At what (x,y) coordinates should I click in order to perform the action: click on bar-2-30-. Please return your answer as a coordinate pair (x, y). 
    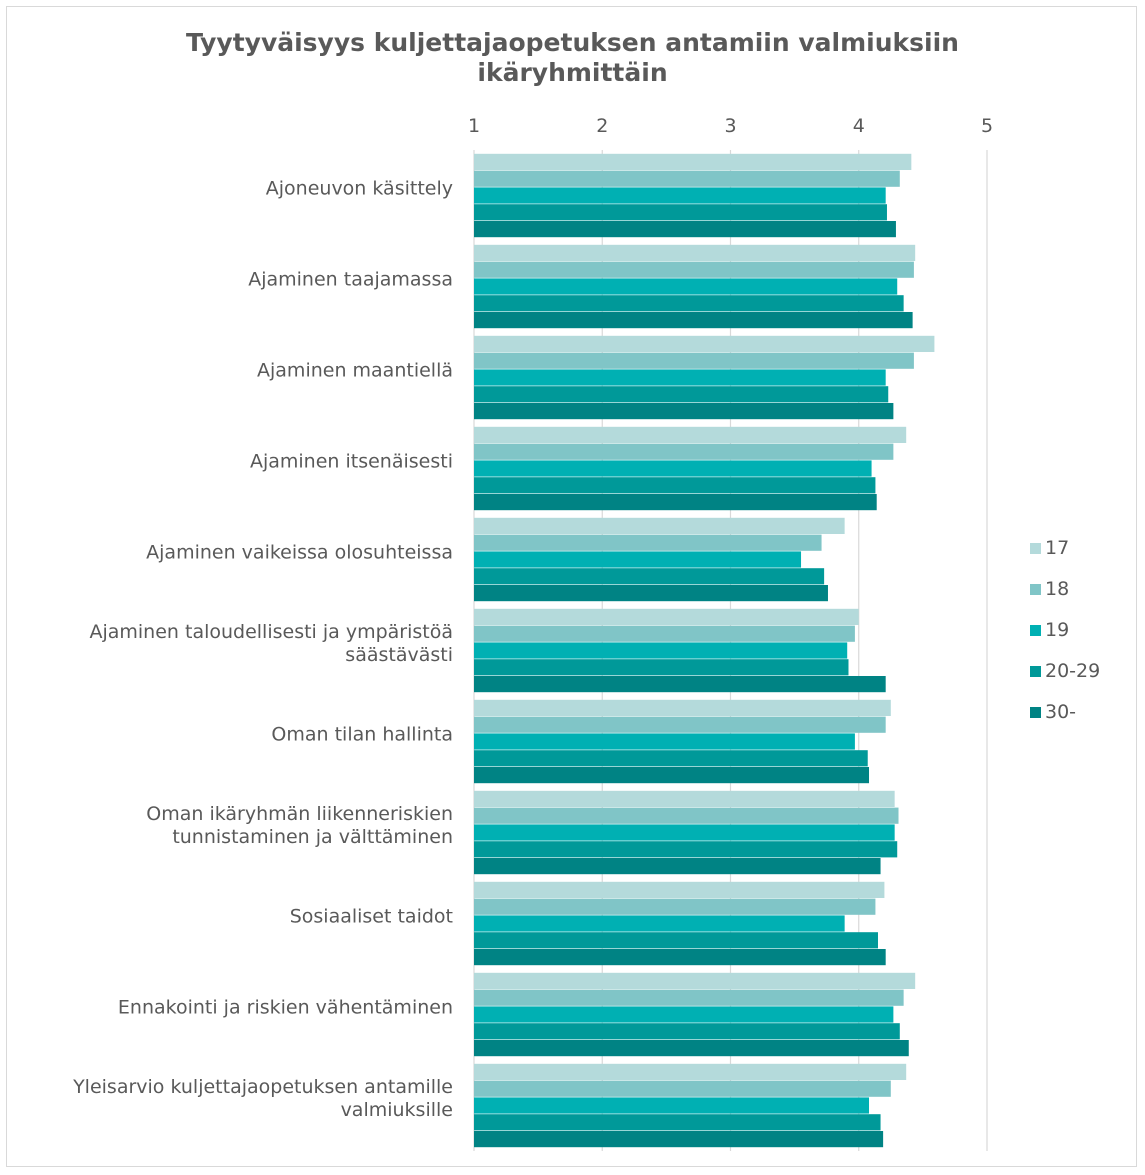
    Looking at the image, I should click on (684, 411).